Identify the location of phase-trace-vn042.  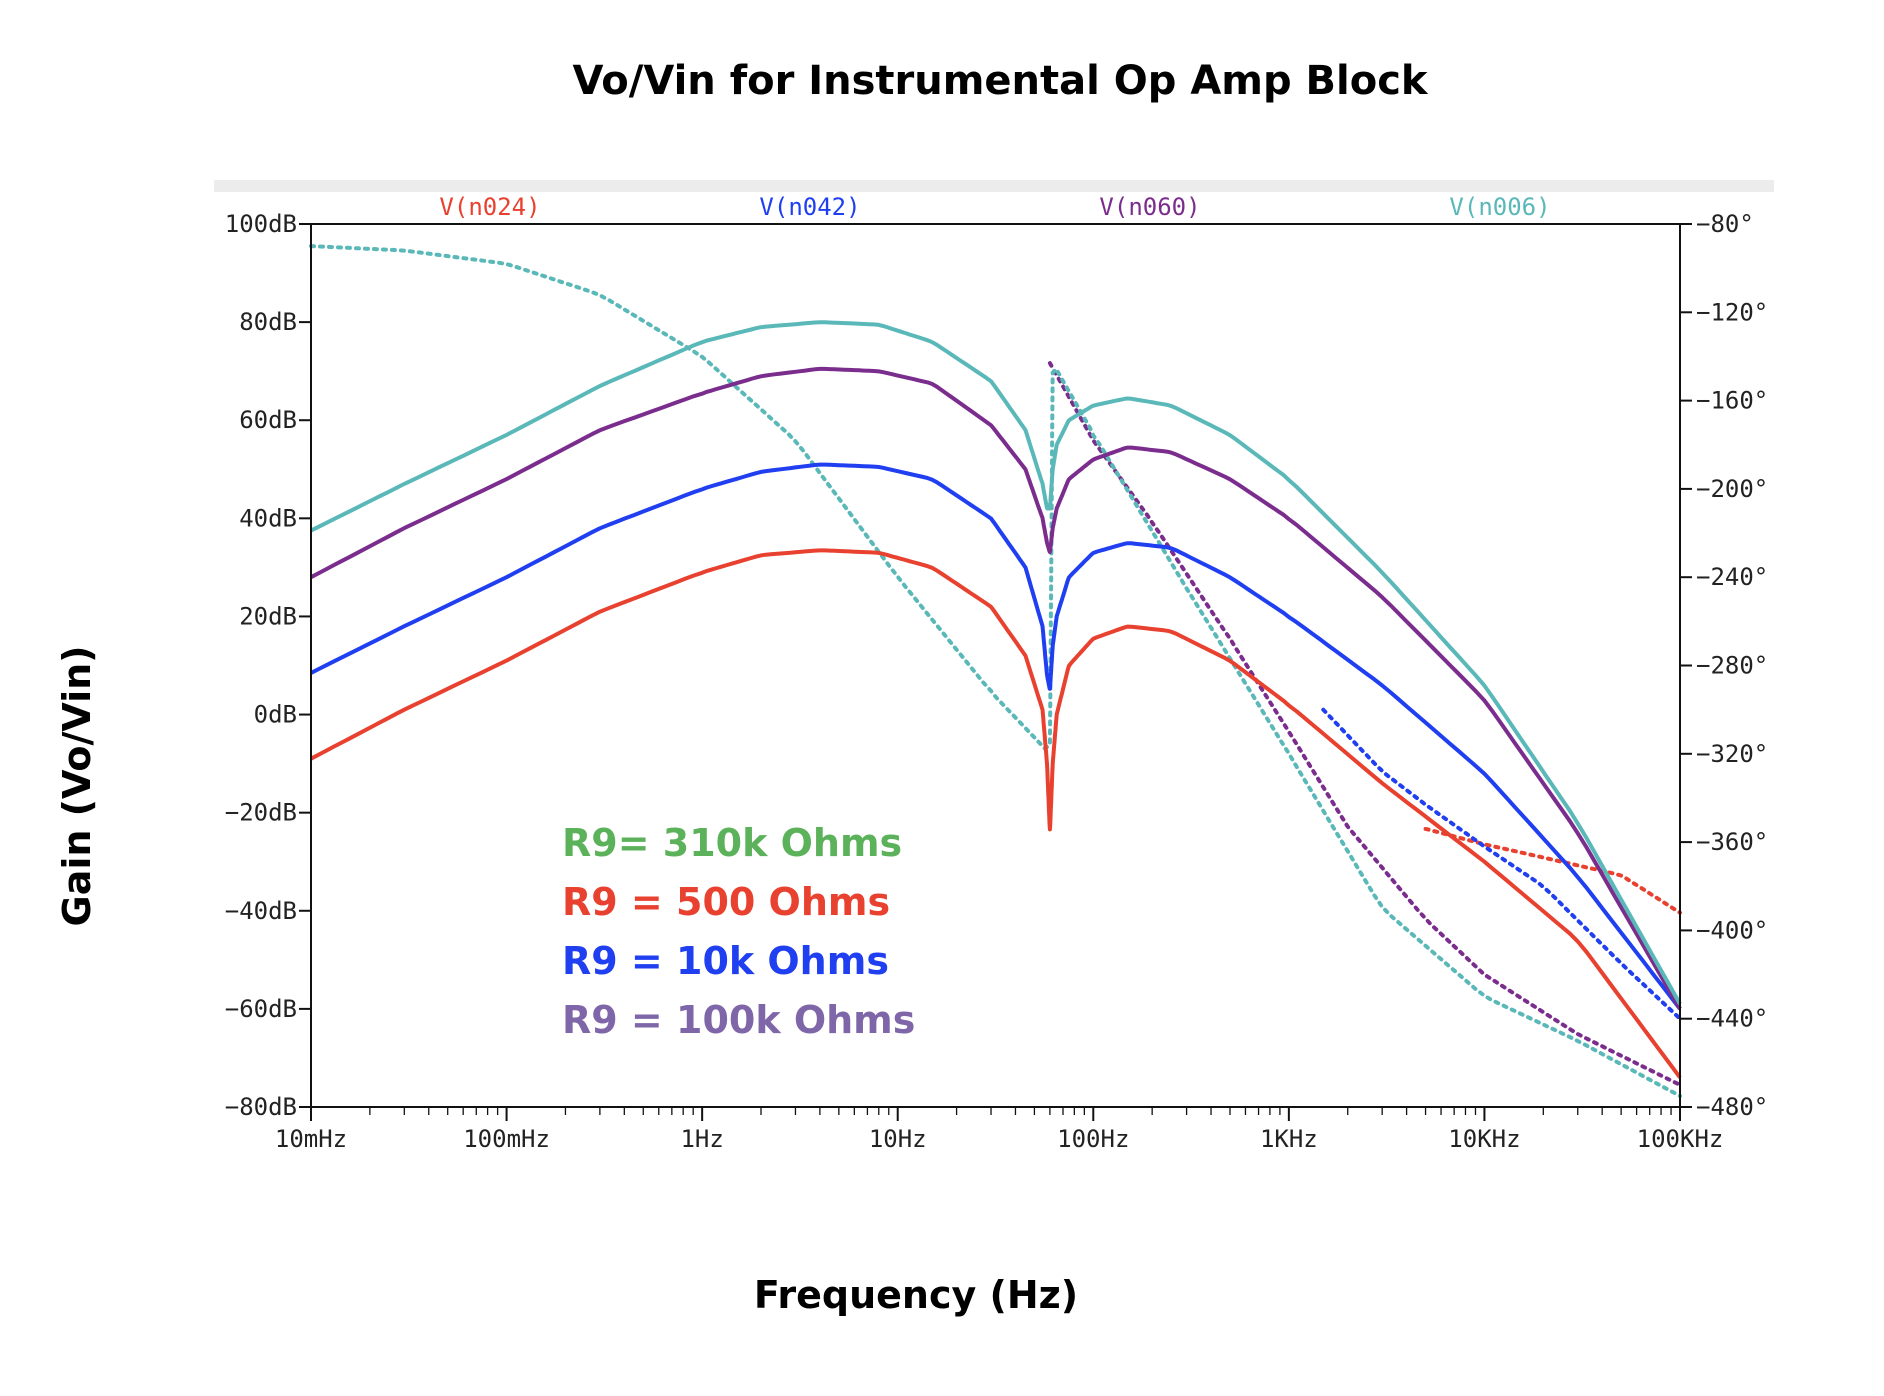
(1501, 864).